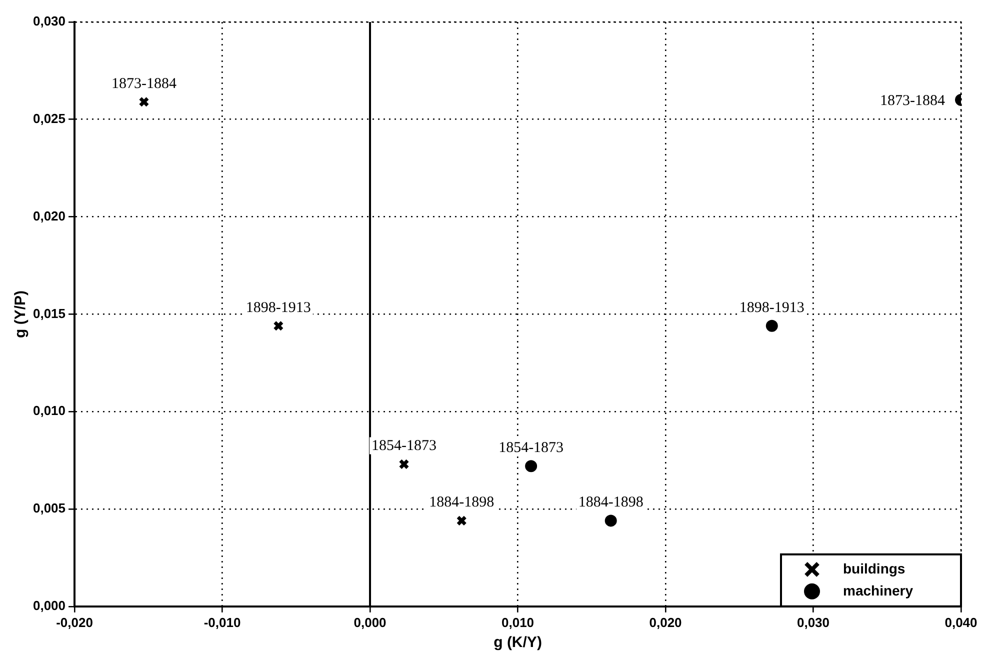 This screenshot has width=991, height=660. Describe the element at coordinates (370, 622) in the screenshot. I see `x-tick-label: 0,000` at that location.